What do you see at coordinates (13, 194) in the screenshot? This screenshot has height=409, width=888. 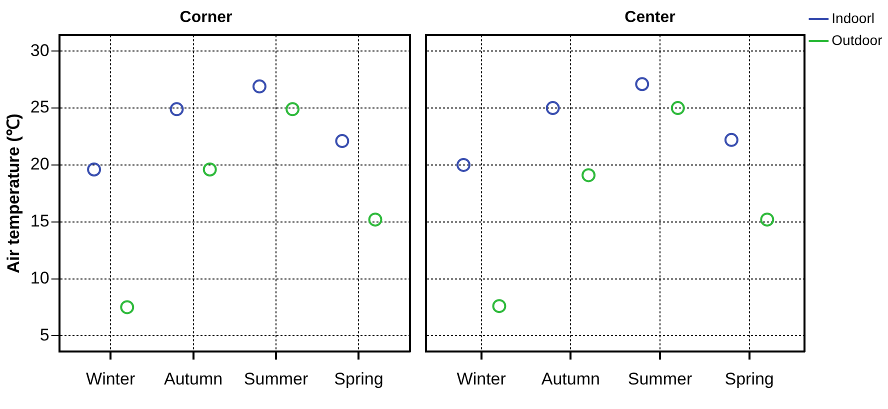 I see `y-axis-title: Air temperature (℃)` at bounding box center [13, 194].